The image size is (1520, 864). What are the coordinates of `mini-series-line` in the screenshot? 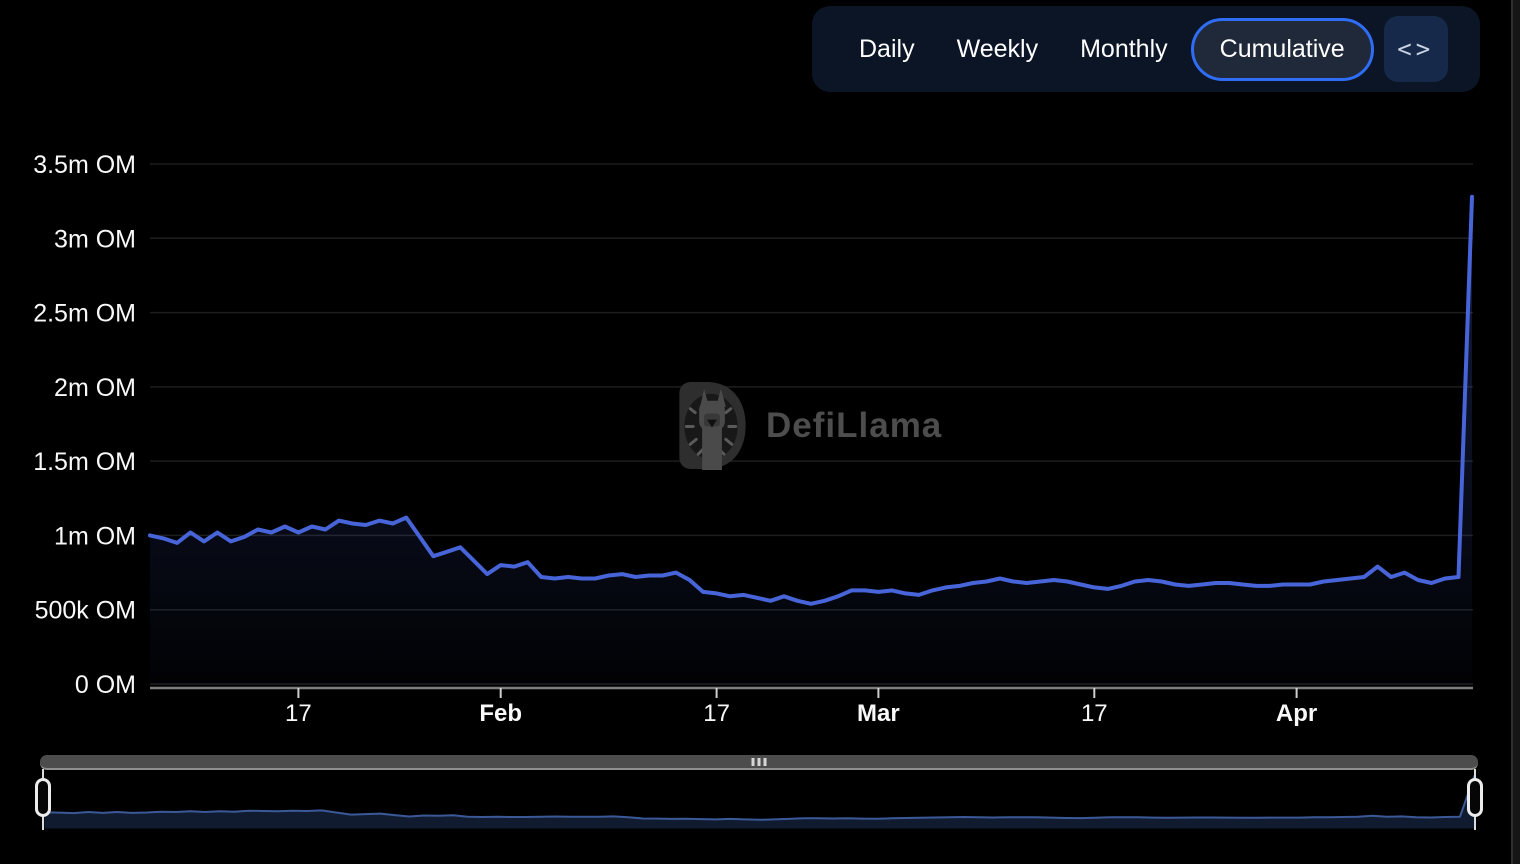 It's located at (760, 798).